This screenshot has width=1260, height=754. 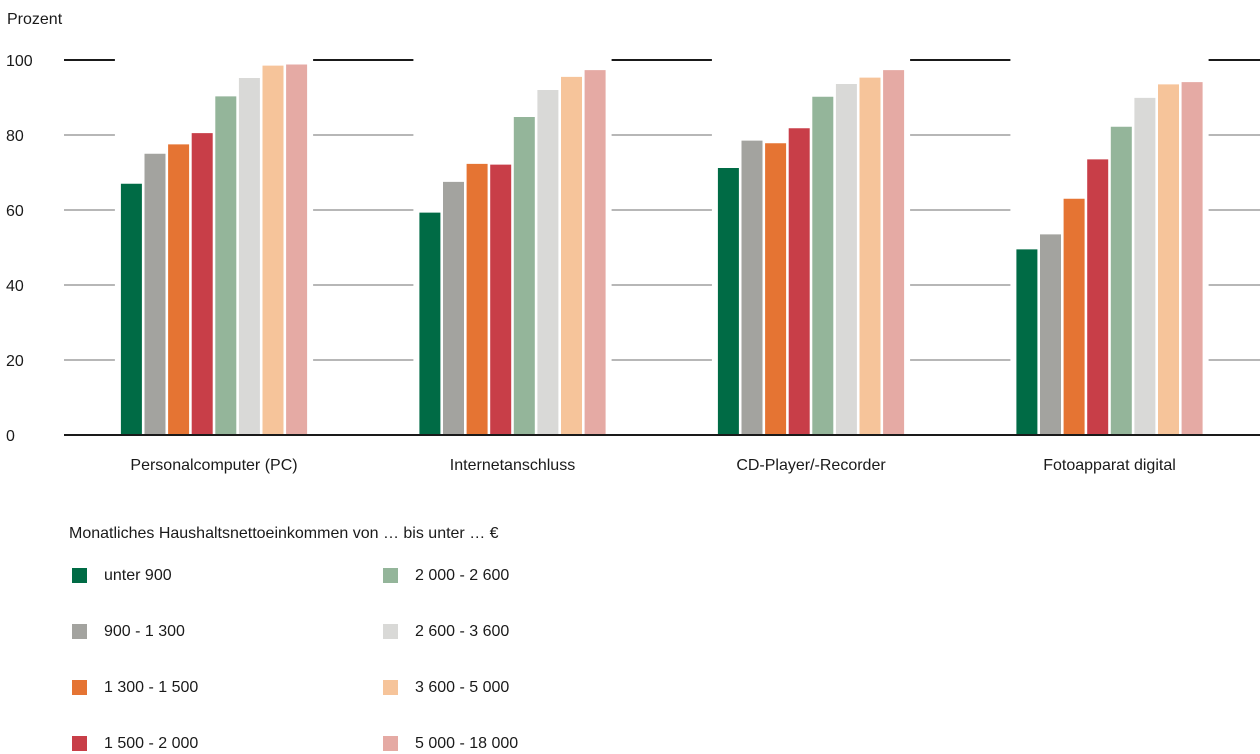 I want to click on legend-label: unter 900, so click(x=138, y=575).